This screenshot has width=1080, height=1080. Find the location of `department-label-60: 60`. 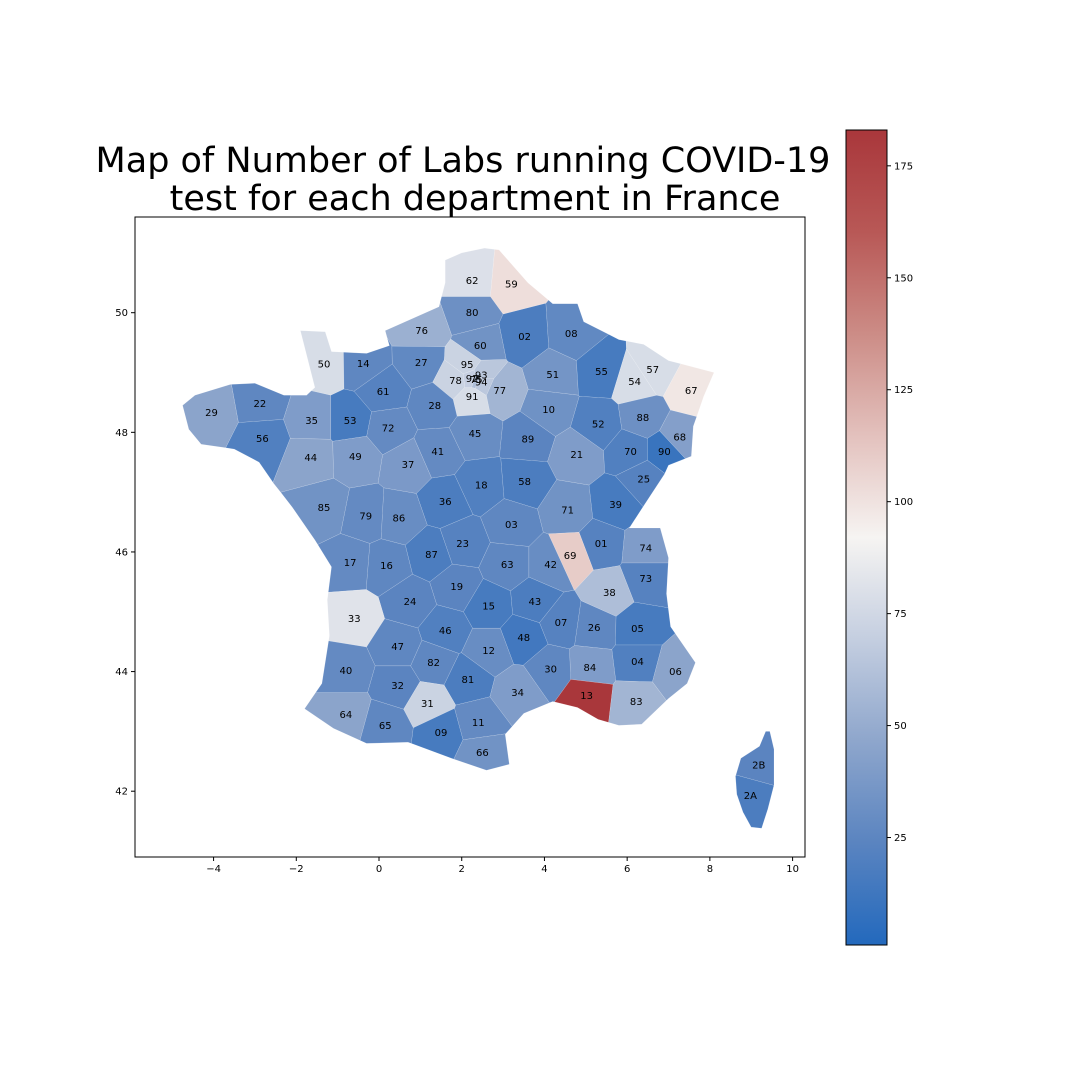

department-label-60: 60 is located at coordinates (480, 346).